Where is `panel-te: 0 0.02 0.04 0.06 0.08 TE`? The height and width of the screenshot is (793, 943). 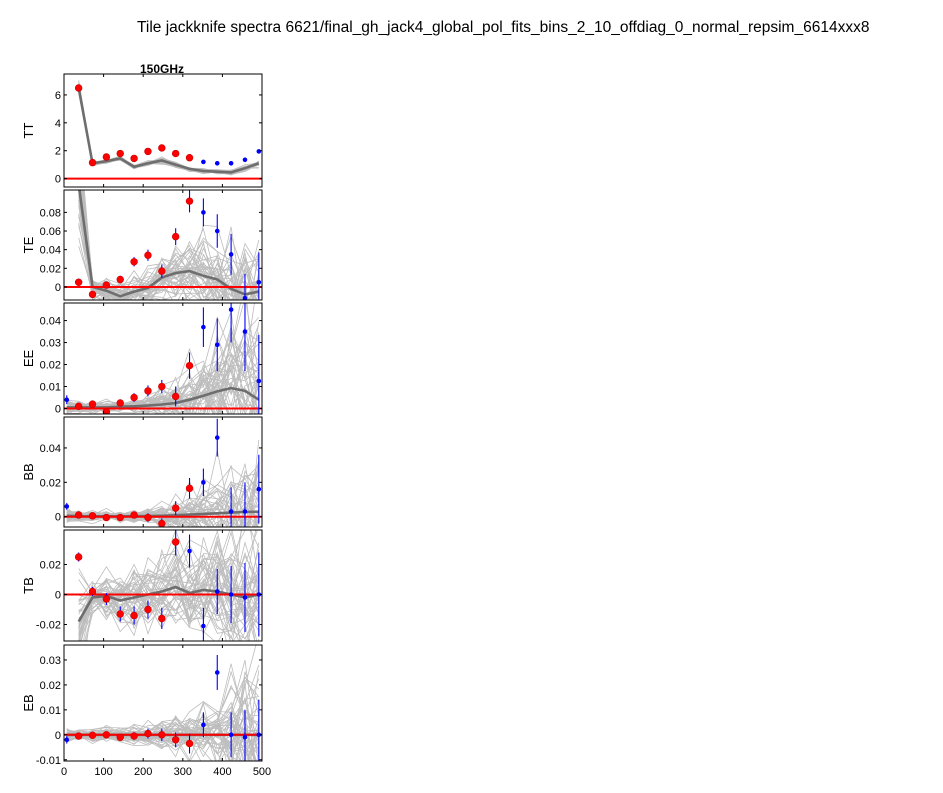 panel-te: 0 0.02 0.04 0.06 0.08 TE is located at coordinates (142, 245).